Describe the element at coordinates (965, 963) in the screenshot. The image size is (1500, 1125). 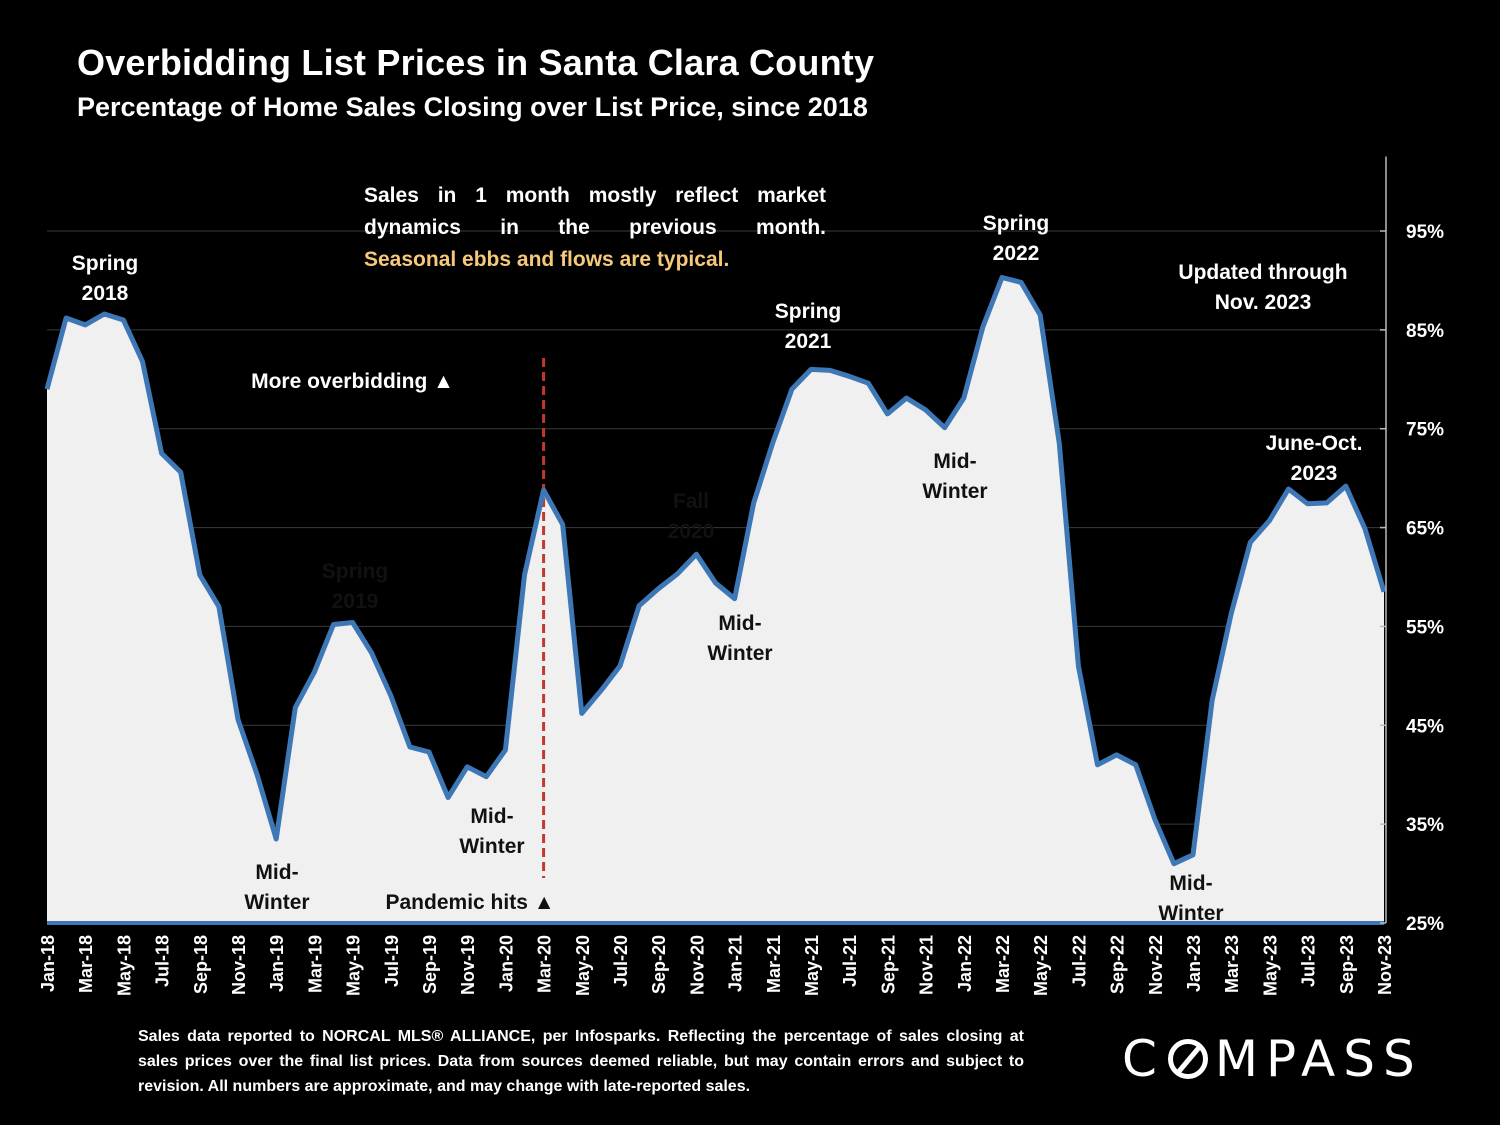
I see `x-tick-label: Jan-22` at that location.